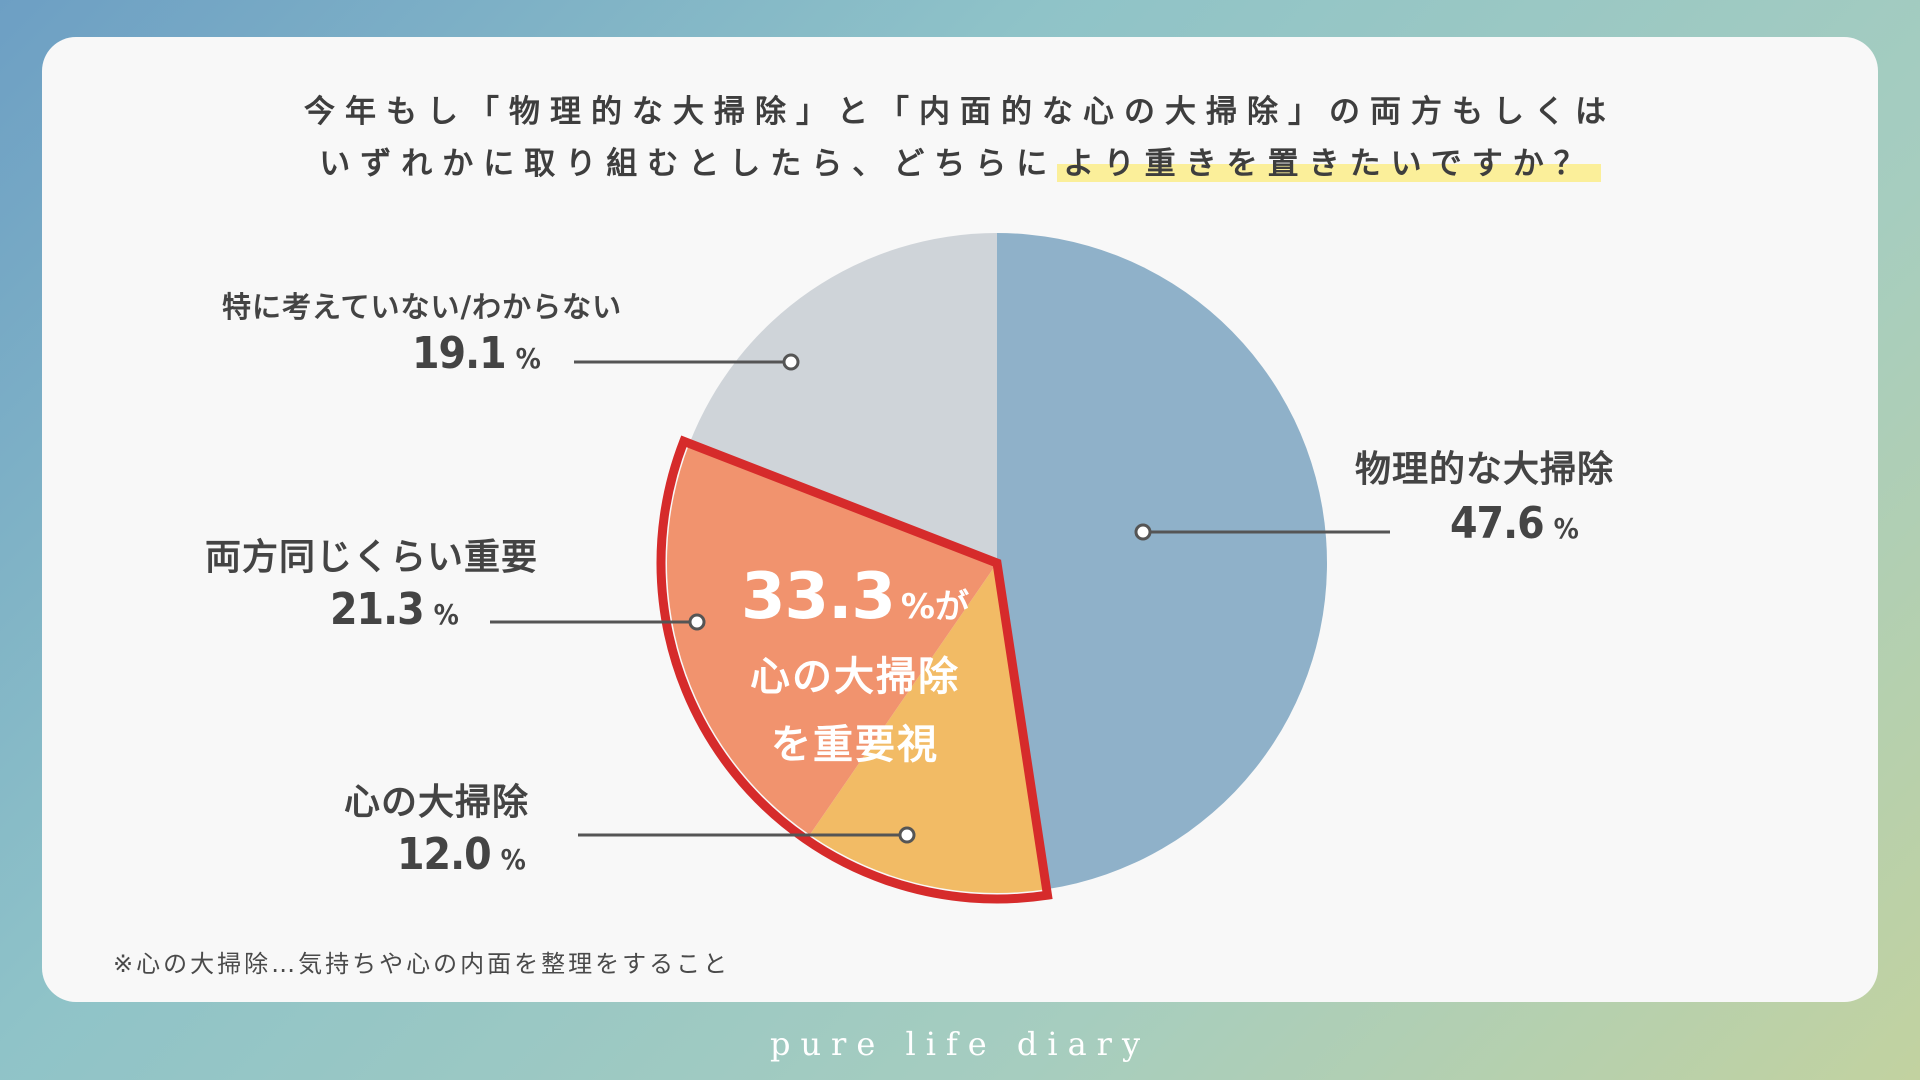 Image resolution: width=1920 pixels, height=1080 pixels. What do you see at coordinates (818, 597) in the screenshot?
I see `callout-value: 33.3` at bounding box center [818, 597].